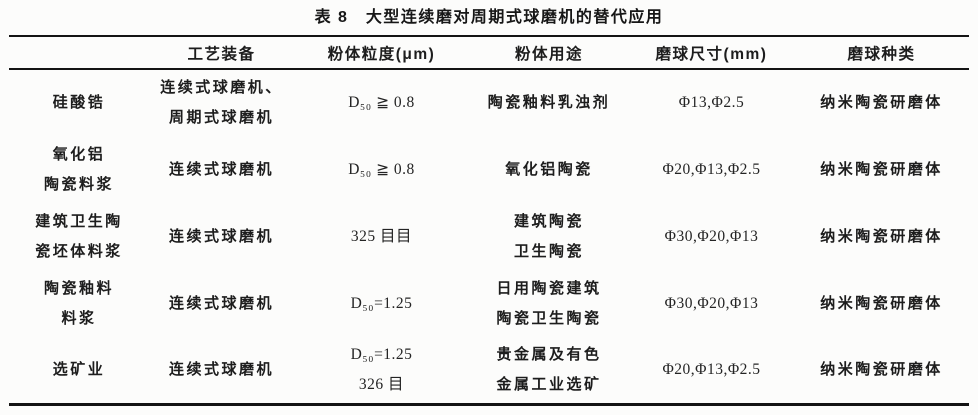  What do you see at coordinates (79, 102) in the screenshot?
I see `cell-material: 硅酸锆` at bounding box center [79, 102].